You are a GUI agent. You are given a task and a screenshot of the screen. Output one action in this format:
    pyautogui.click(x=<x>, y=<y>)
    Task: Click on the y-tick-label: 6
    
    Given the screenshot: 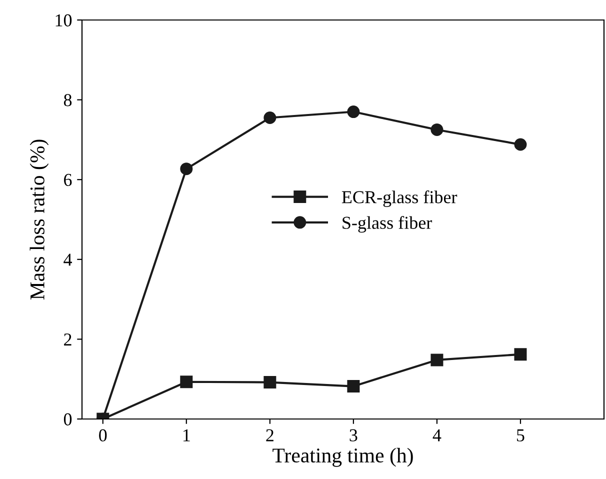 What is the action you would take?
    pyautogui.click(x=68, y=180)
    